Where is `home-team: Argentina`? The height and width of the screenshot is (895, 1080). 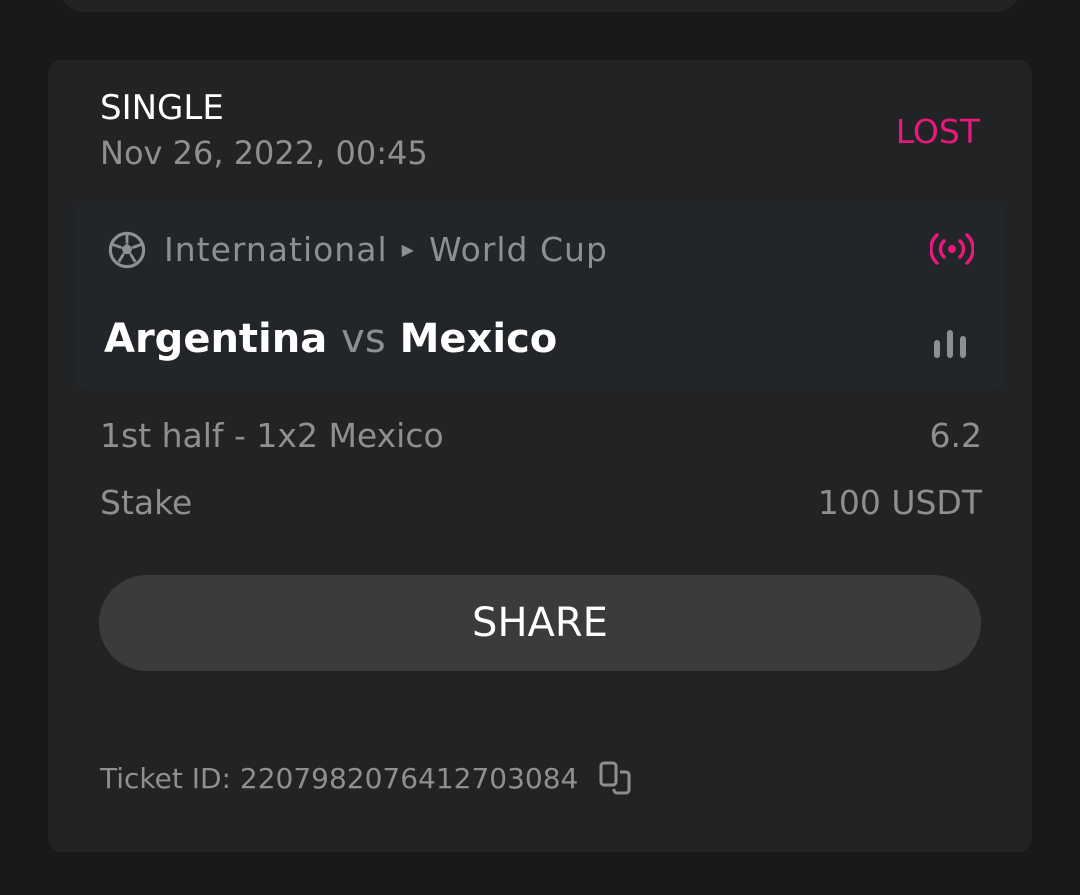
home-team: Argentina is located at coordinates (216, 339).